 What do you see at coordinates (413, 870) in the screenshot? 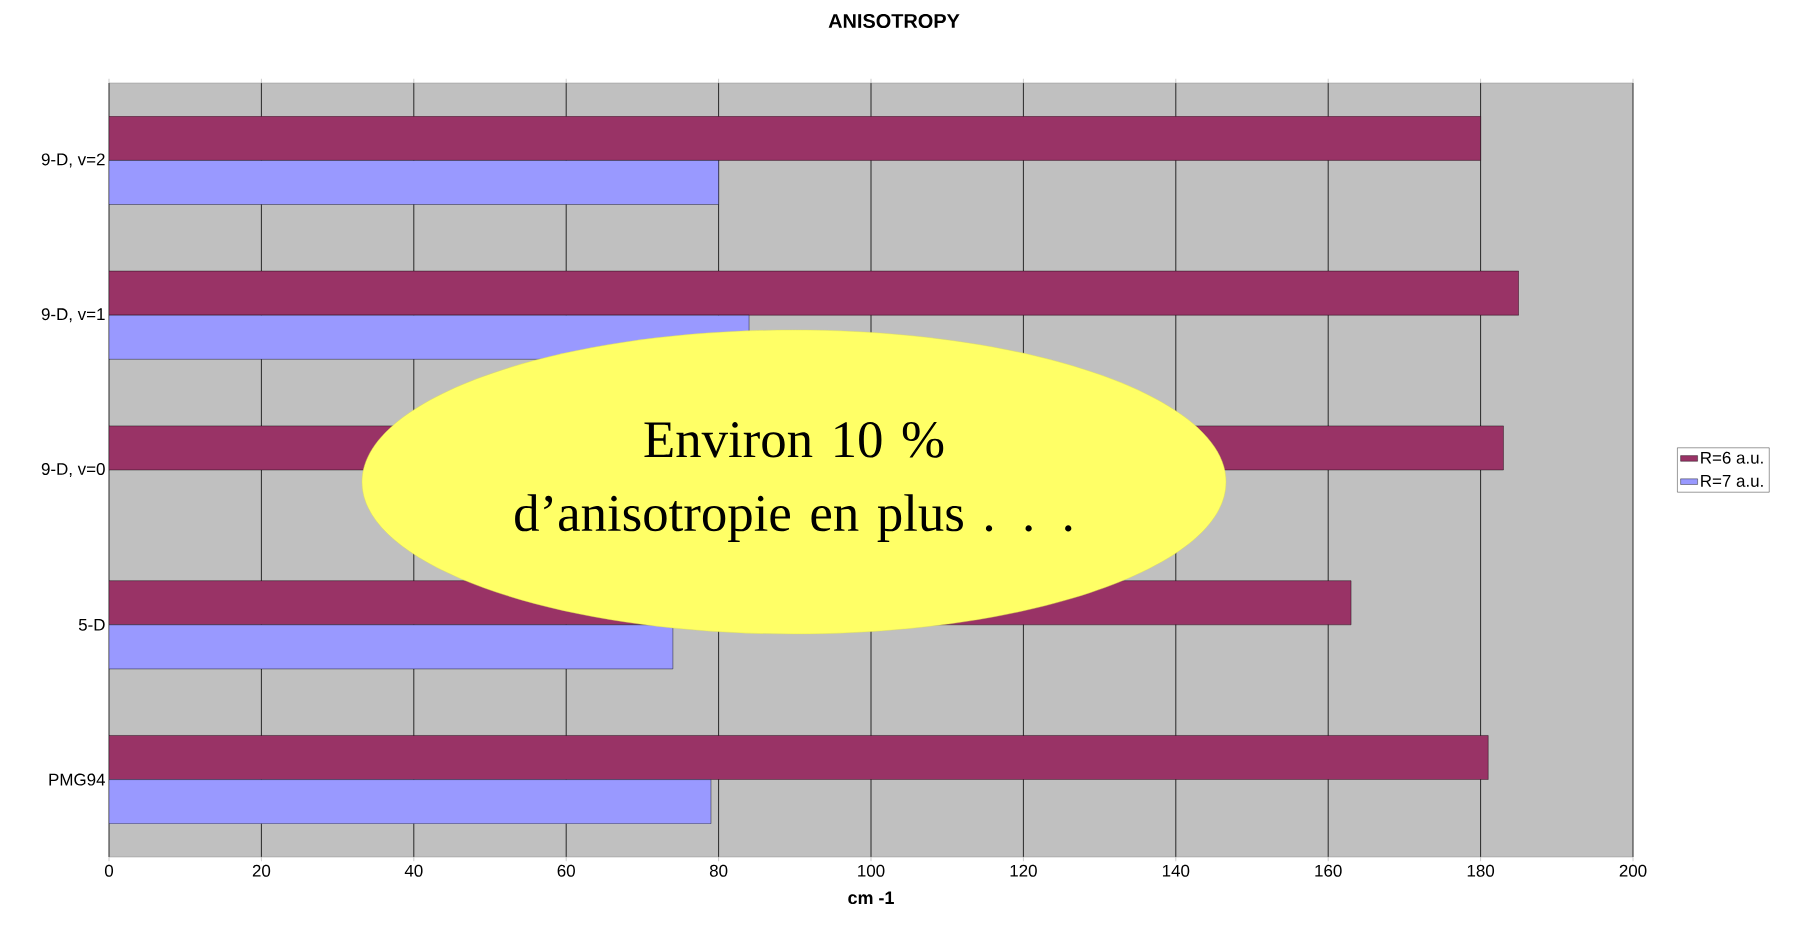
I see `x-tick-label: 40` at bounding box center [413, 870].